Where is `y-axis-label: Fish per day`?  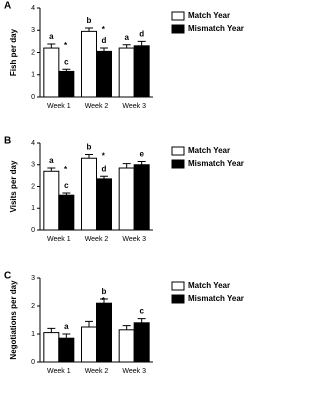 y-axis-label: Fish per day is located at coordinates (13, 52).